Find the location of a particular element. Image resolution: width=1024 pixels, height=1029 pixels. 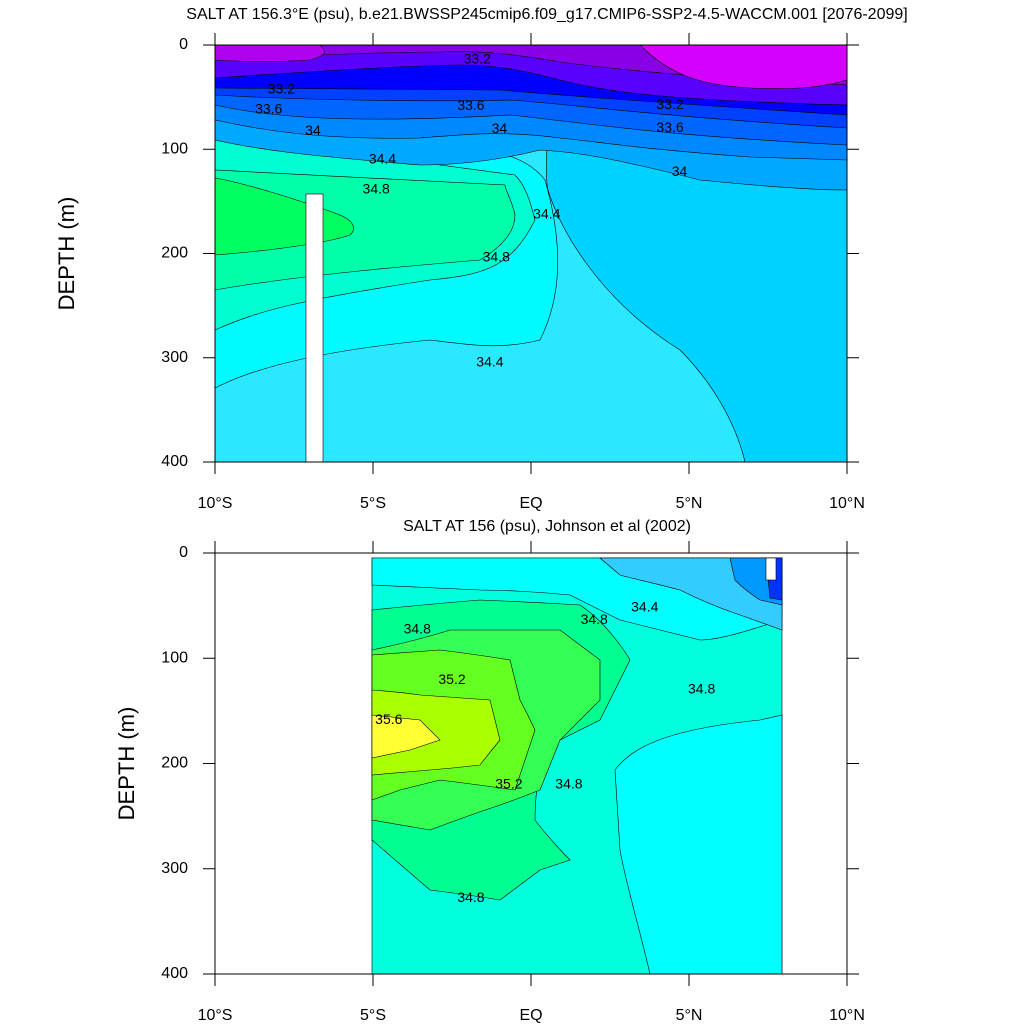

chart-title: SALT AT 156 (psu), Johnson et al (2002) is located at coordinates (547, 526).